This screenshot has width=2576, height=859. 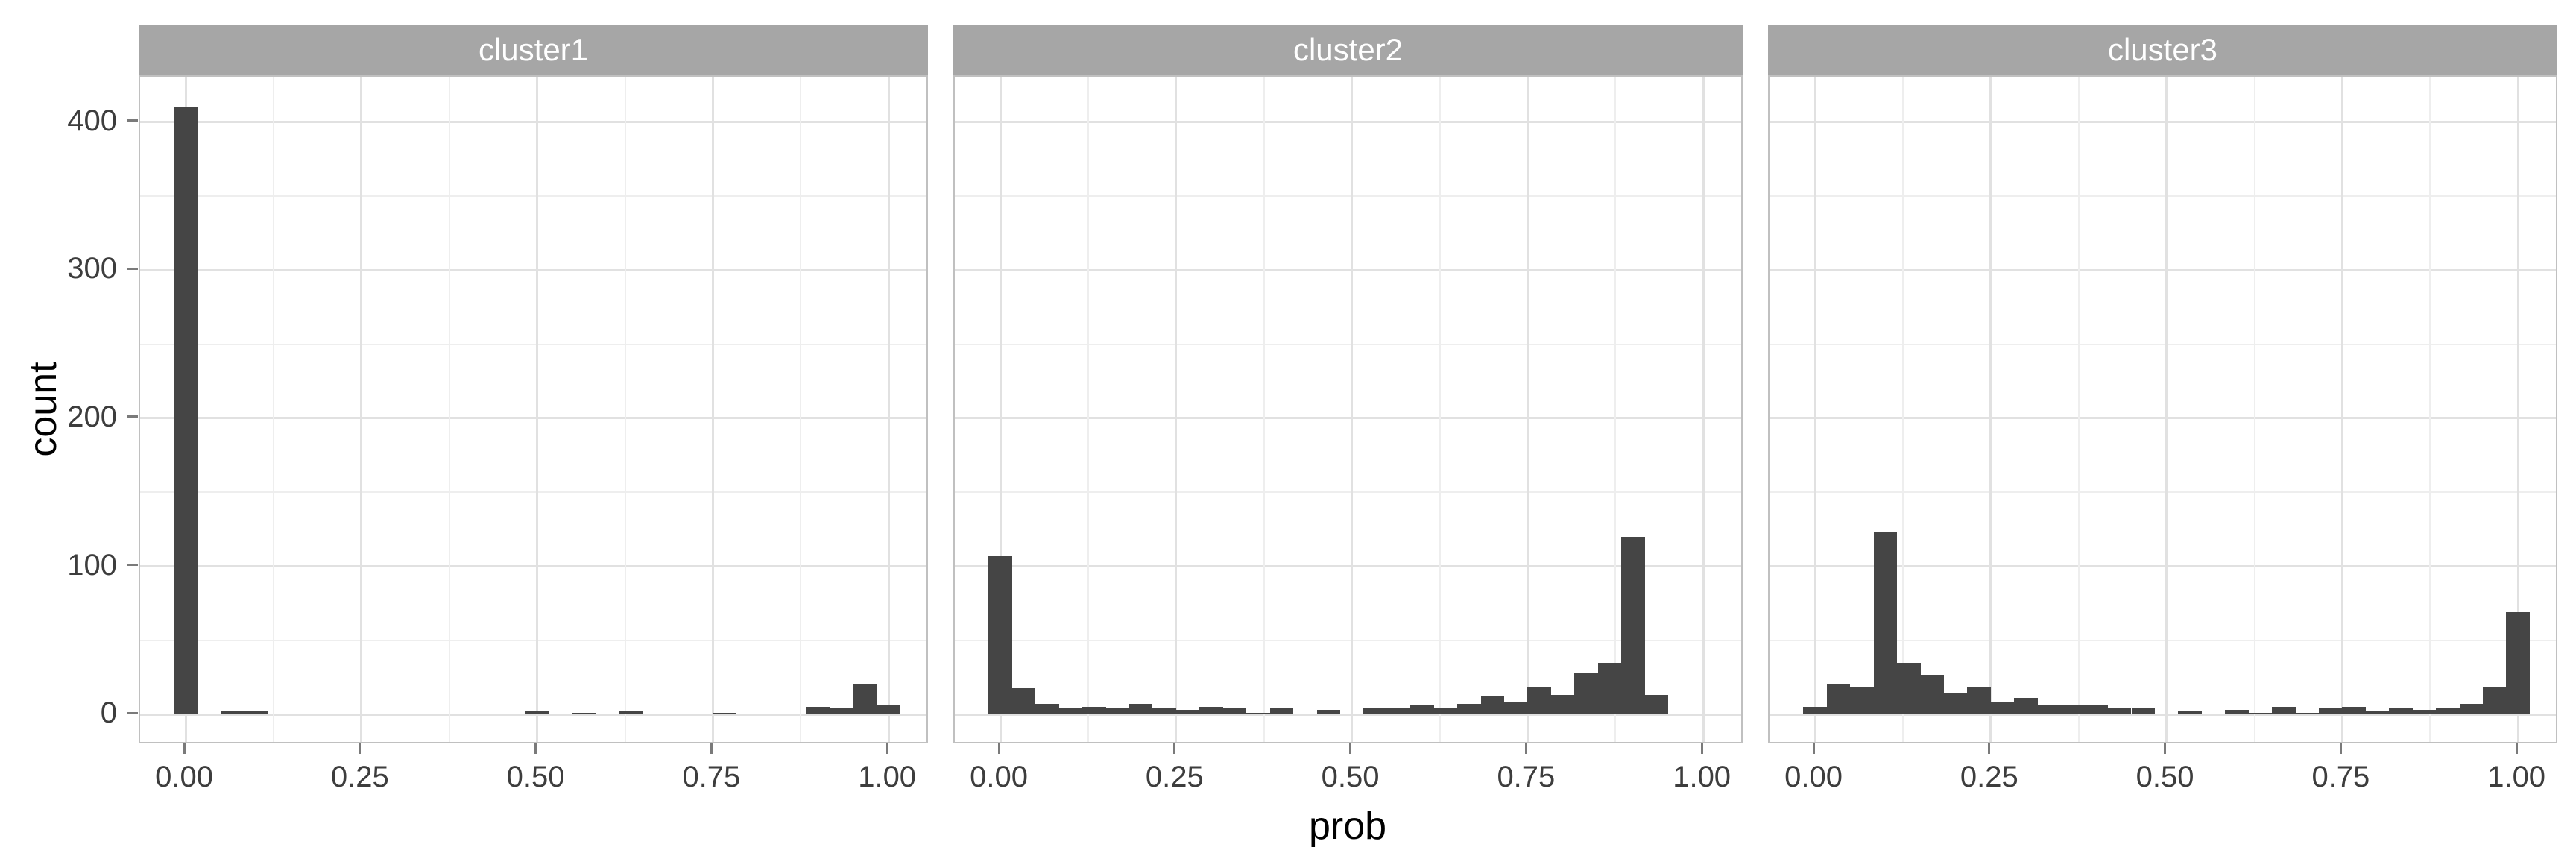 I want to click on facet-strip-label: cluster1, so click(x=533, y=50).